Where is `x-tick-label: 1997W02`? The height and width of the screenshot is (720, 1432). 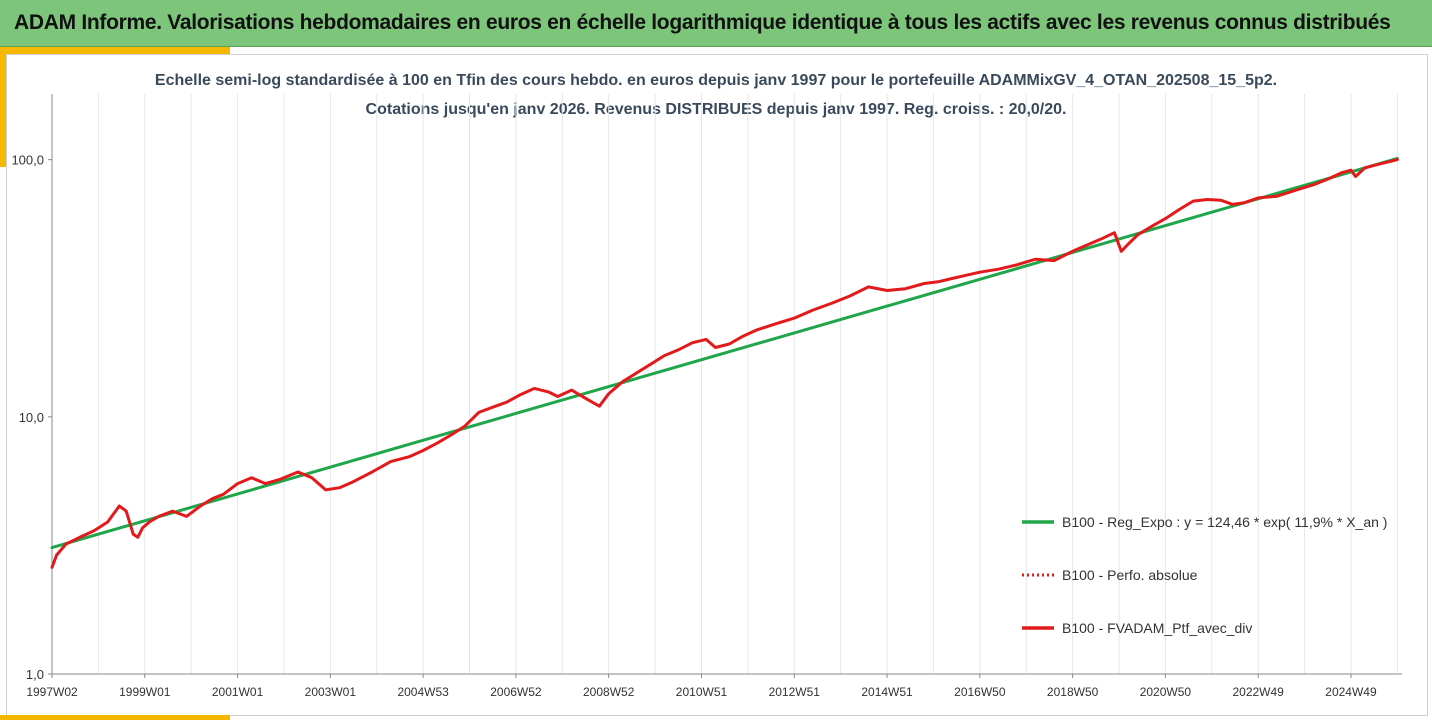 x-tick-label: 1997W02 is located at coordinates (52, 692).